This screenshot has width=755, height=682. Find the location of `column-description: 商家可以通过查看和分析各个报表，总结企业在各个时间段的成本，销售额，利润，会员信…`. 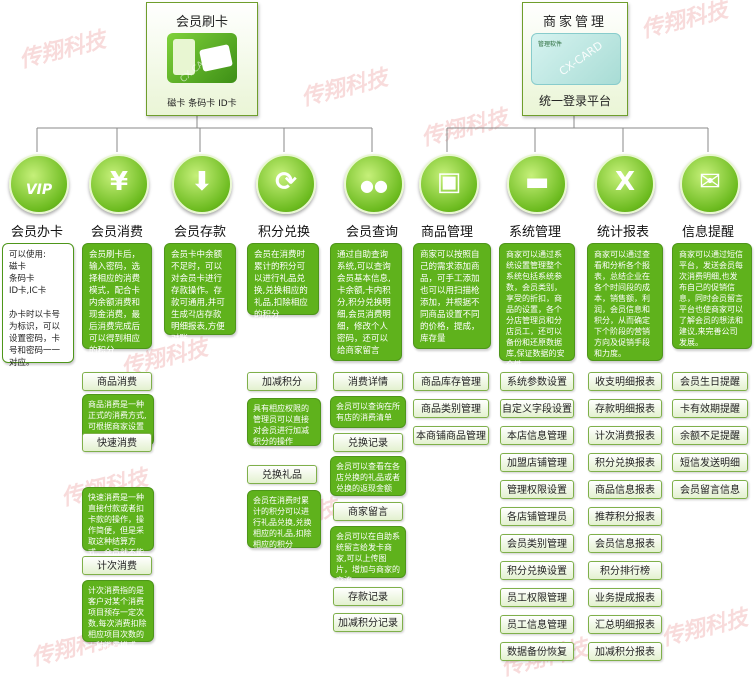

column-description: 商家可以通过查看和分析各个报表，总结企业在各个时间段的成本，销售额，利润，会员信… is located at coordinates (625, 302).